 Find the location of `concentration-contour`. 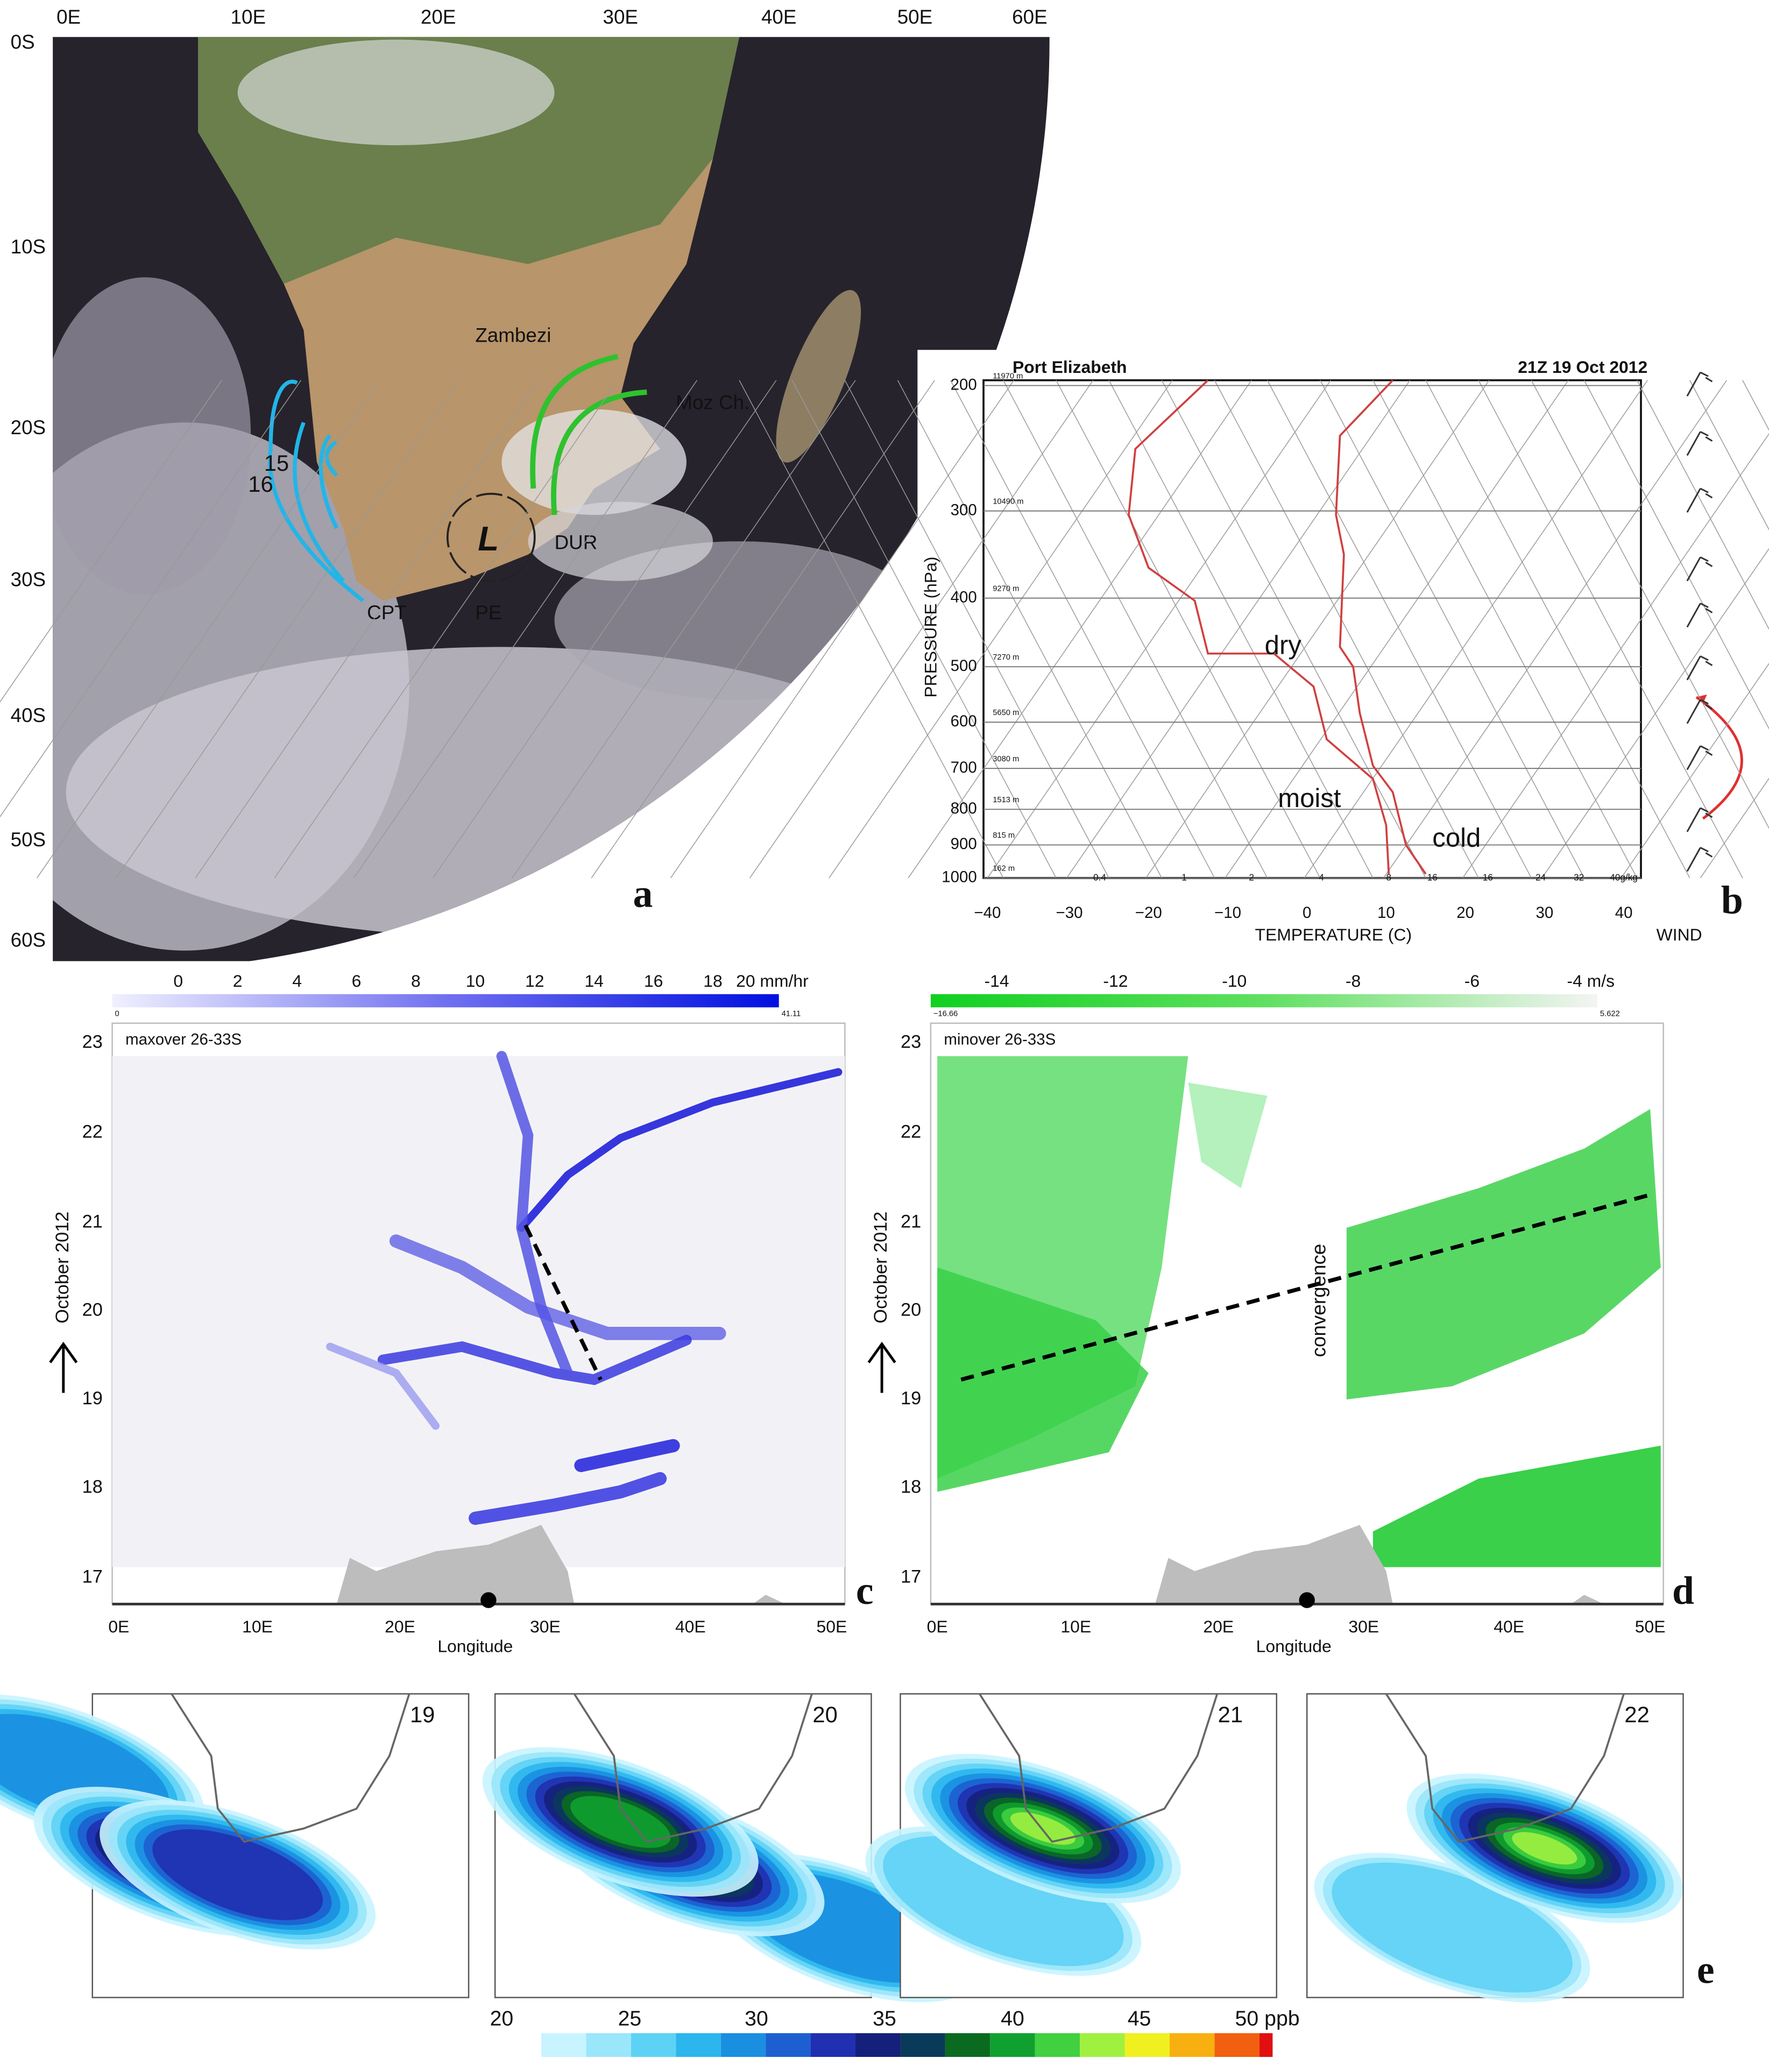

concentration-contour is located at coordinates (1452, 1927).